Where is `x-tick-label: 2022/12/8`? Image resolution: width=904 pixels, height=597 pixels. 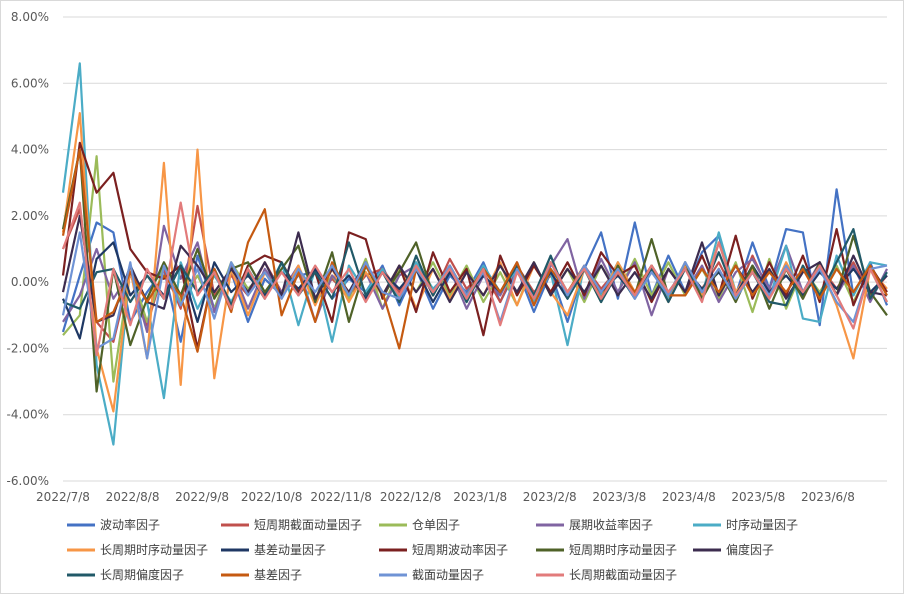
x-tick-label: 2022/12/8 is located at coordinates (411, 497).